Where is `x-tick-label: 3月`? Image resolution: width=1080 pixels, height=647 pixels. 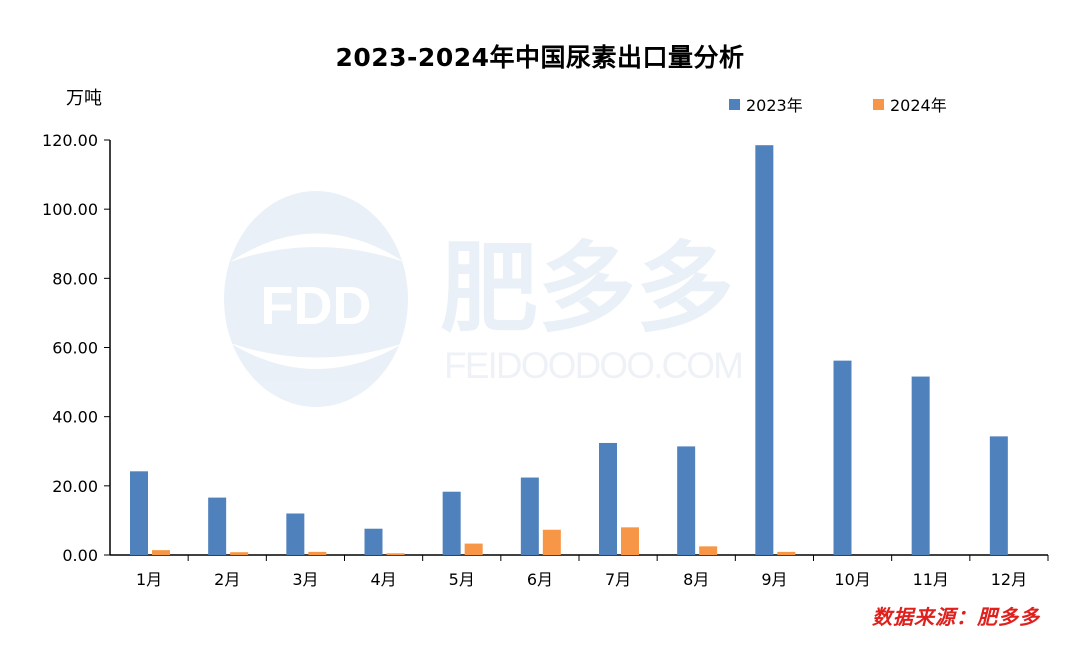
x-tick-label: 3月 is located at coordinates (305, 579).